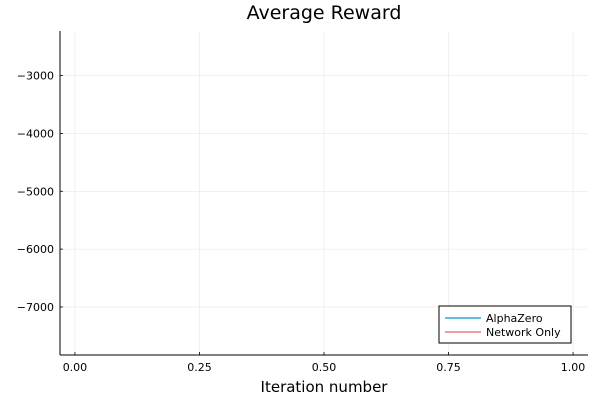 The image size is (600, 400). I want to click on legend-box, so click(505, 324).